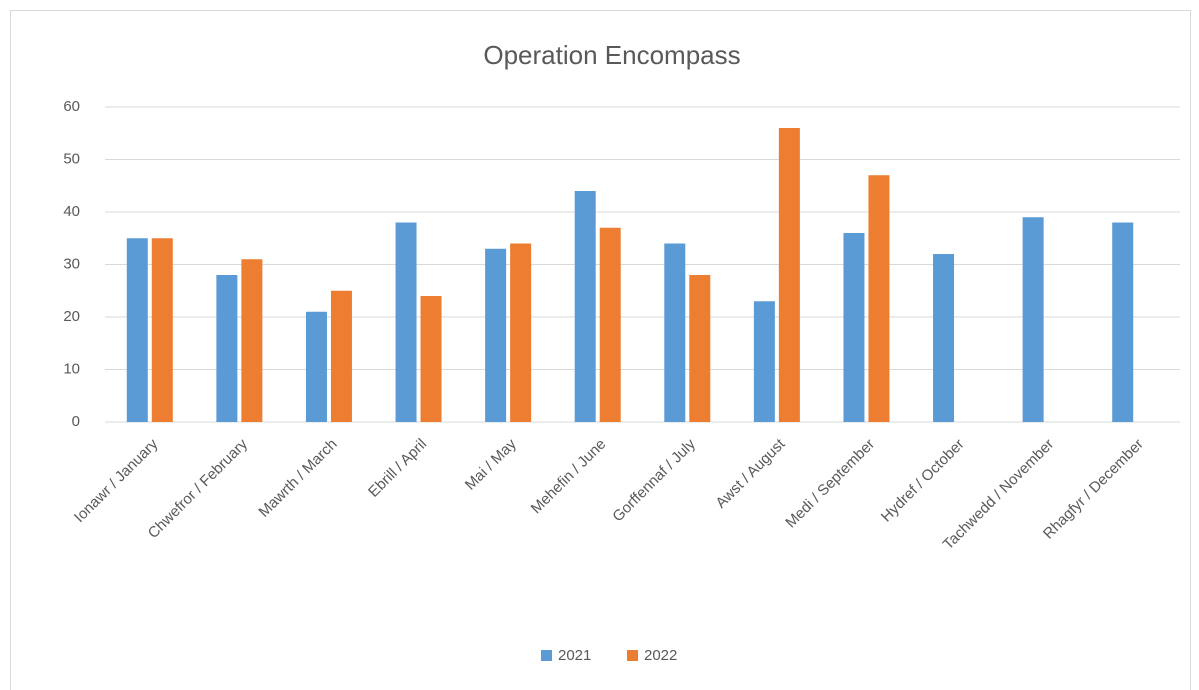 The image size is (1199, 690). I want to click on y-tick-label: 20, so click(71, 316).